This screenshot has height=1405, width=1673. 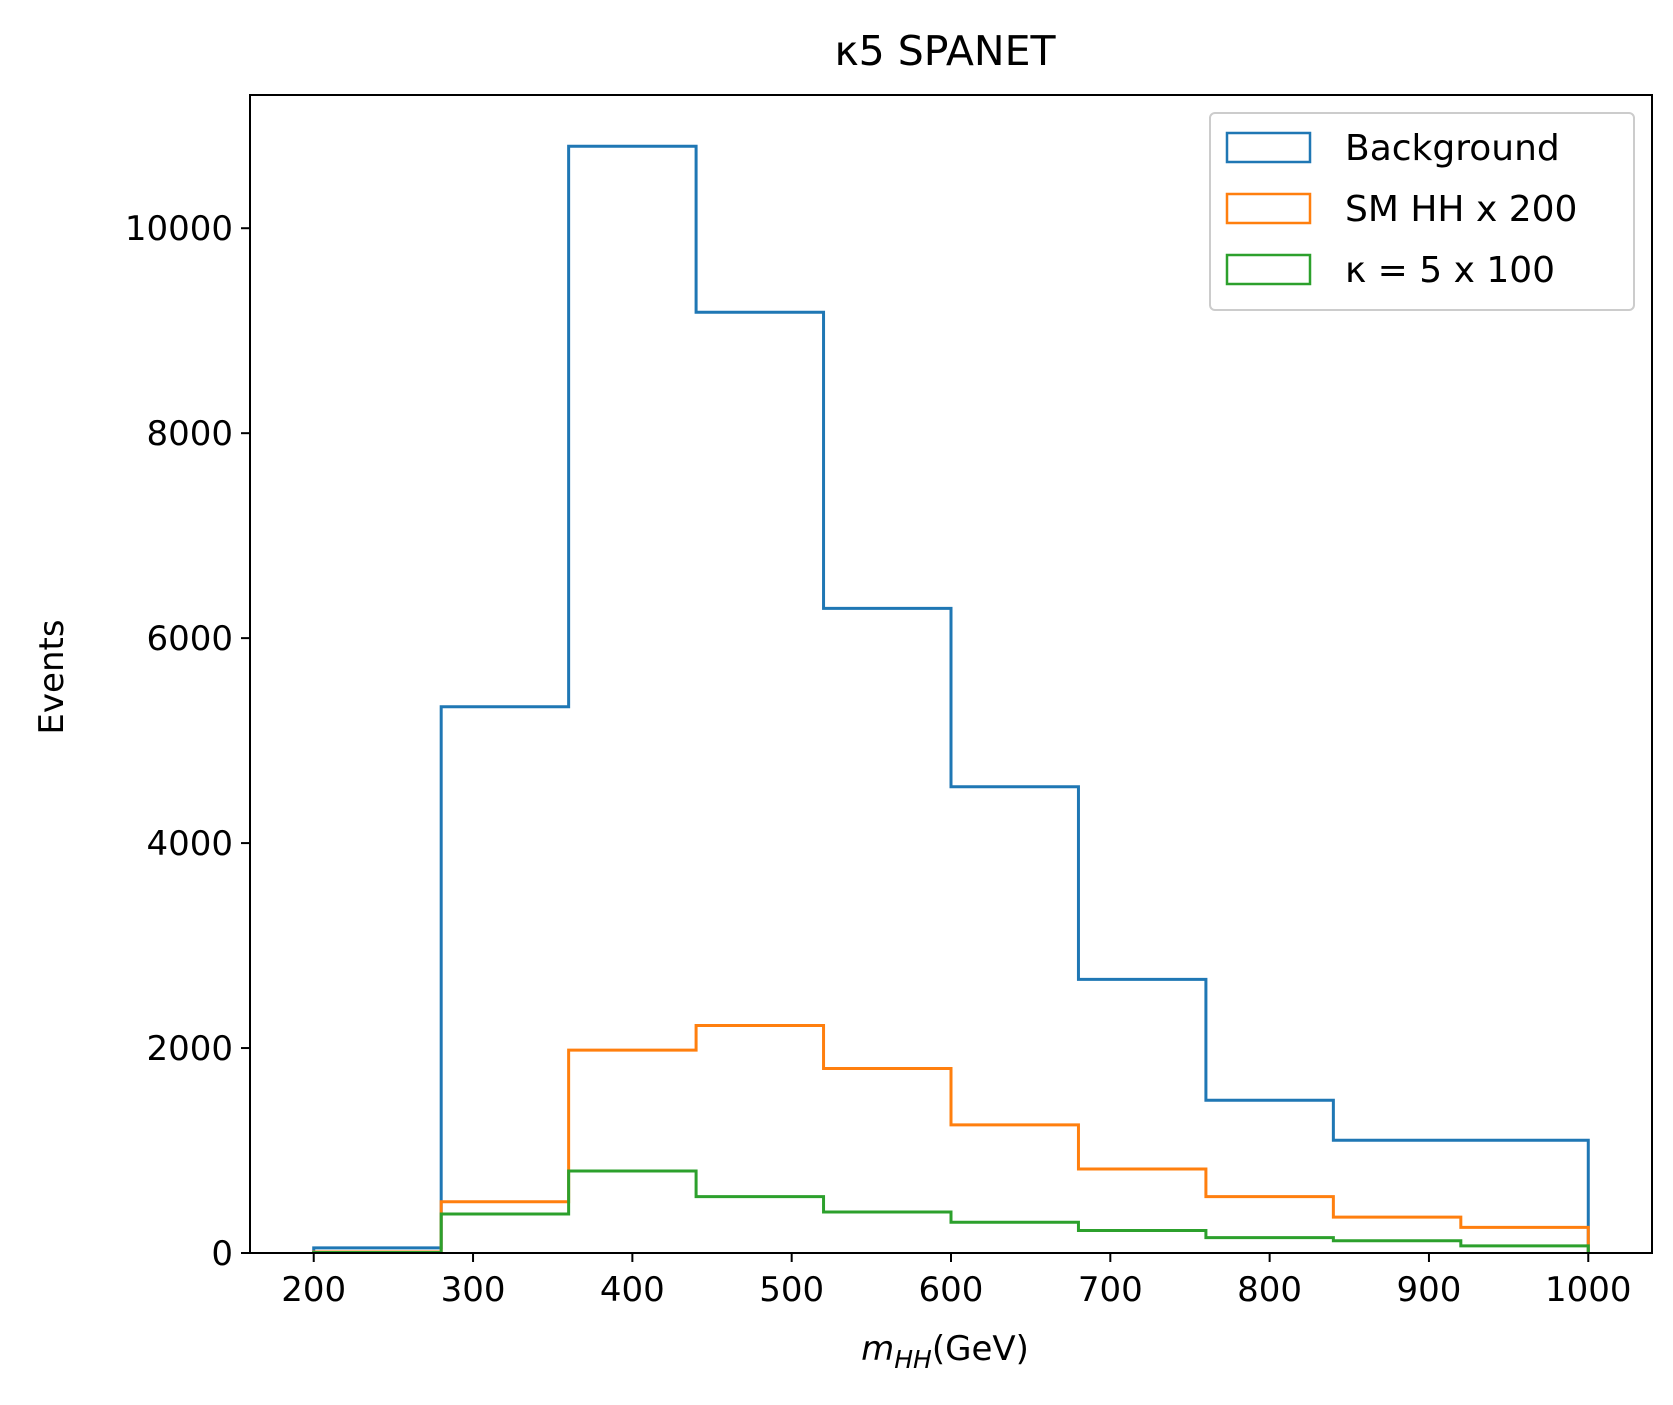 What do you see at coordinates (945, 51) in the screenshot?
I see `chart-title: κ5 SPANET` at bounding box center [945, 51].